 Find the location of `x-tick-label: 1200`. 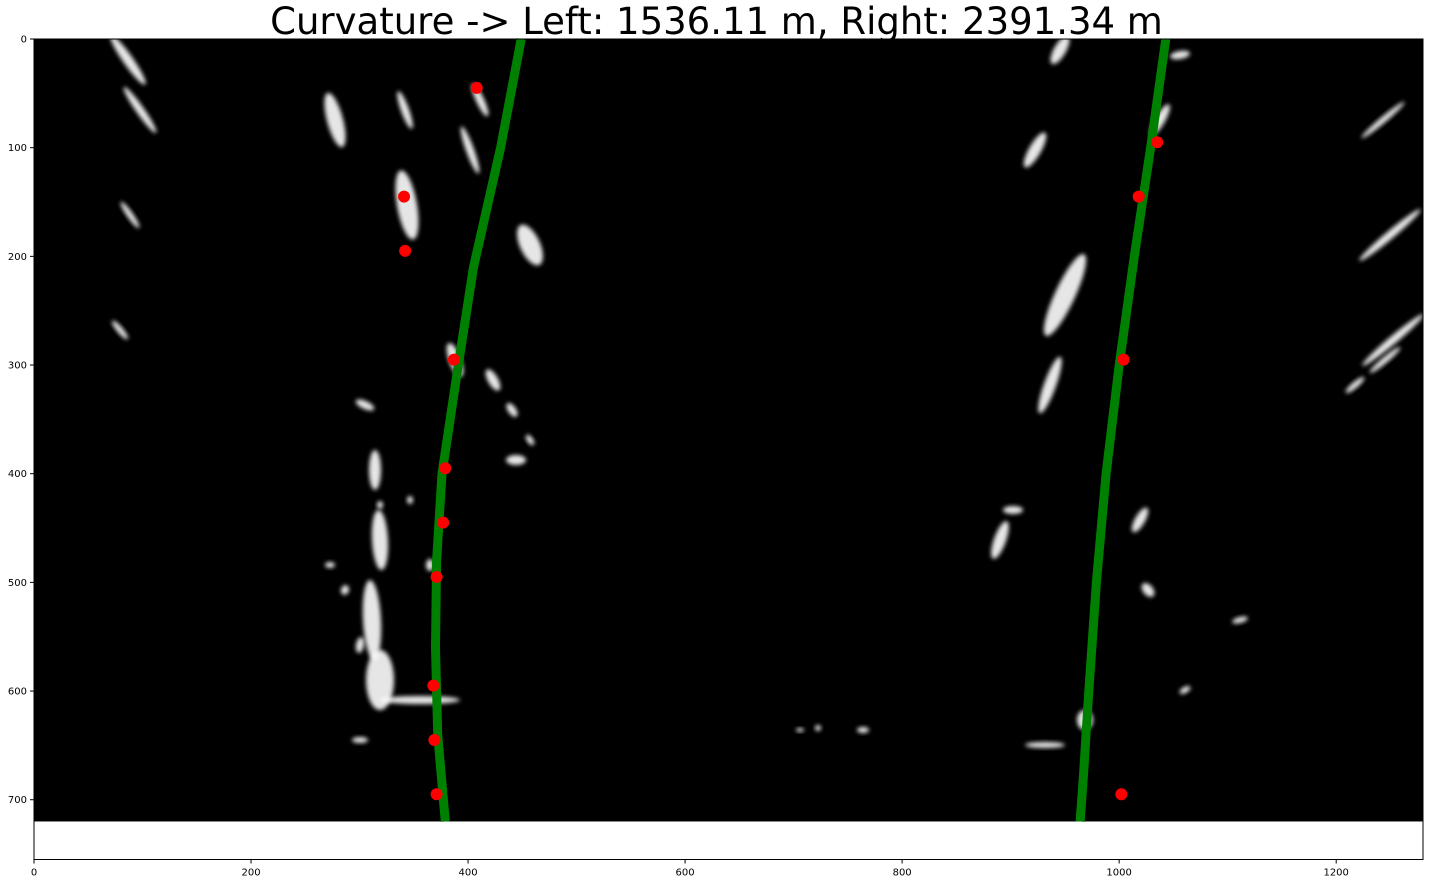

x-tick-label: 1200 is located at coordinates (1335, 873).